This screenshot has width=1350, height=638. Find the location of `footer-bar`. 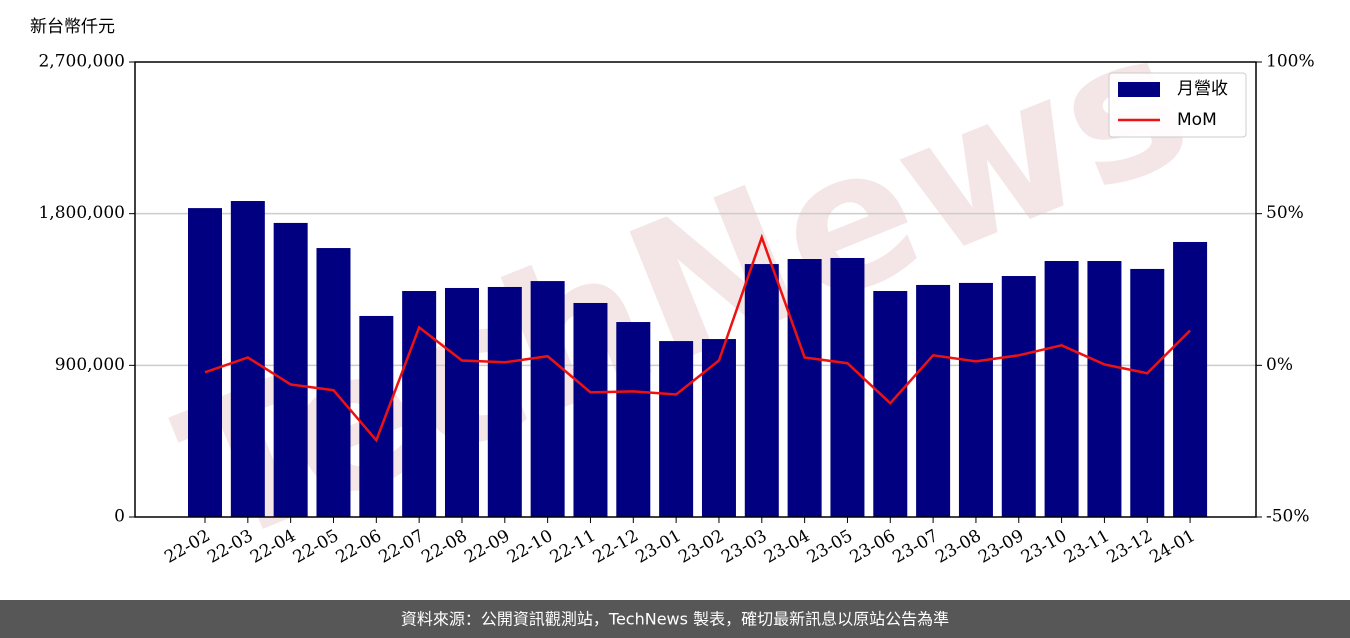

footer-bar is located at coordinates (675, 619).